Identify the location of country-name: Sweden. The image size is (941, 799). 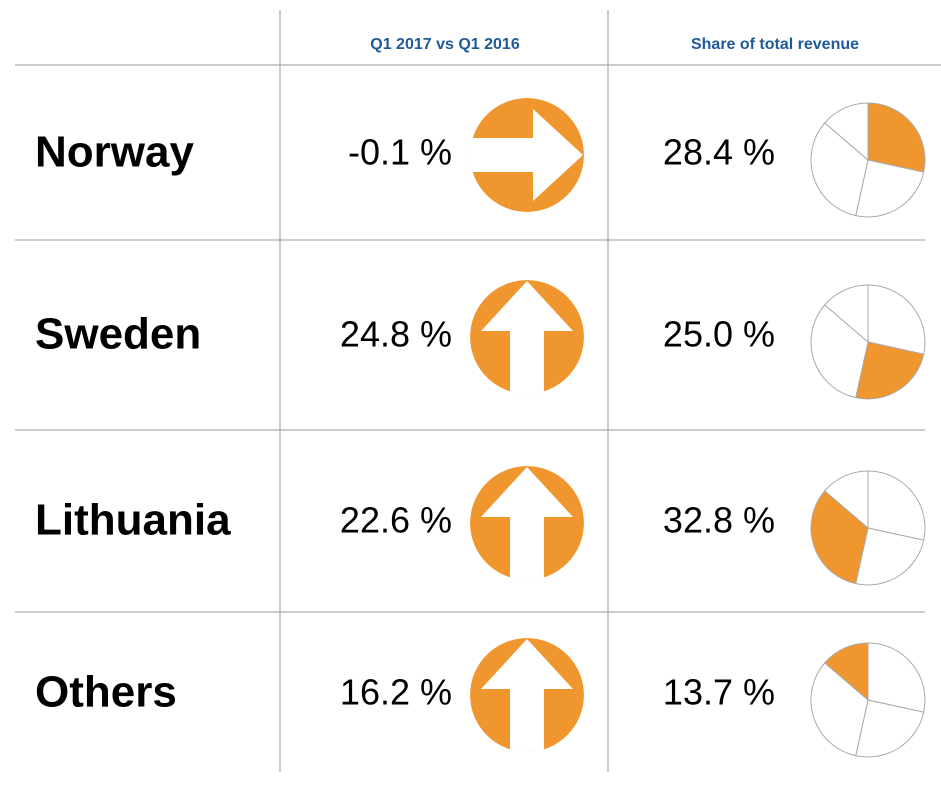
(118, 334).